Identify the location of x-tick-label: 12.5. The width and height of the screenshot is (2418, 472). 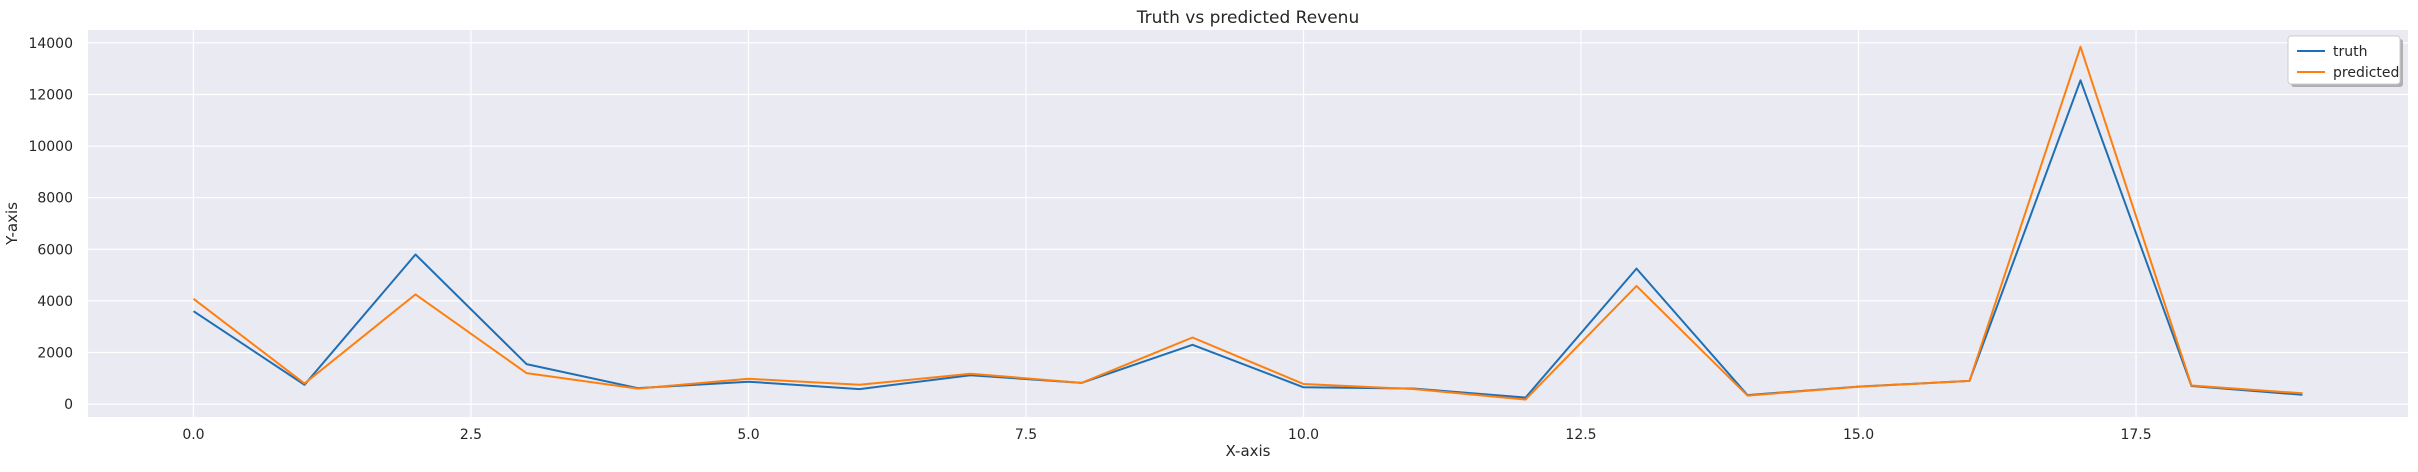
(1580, 435).